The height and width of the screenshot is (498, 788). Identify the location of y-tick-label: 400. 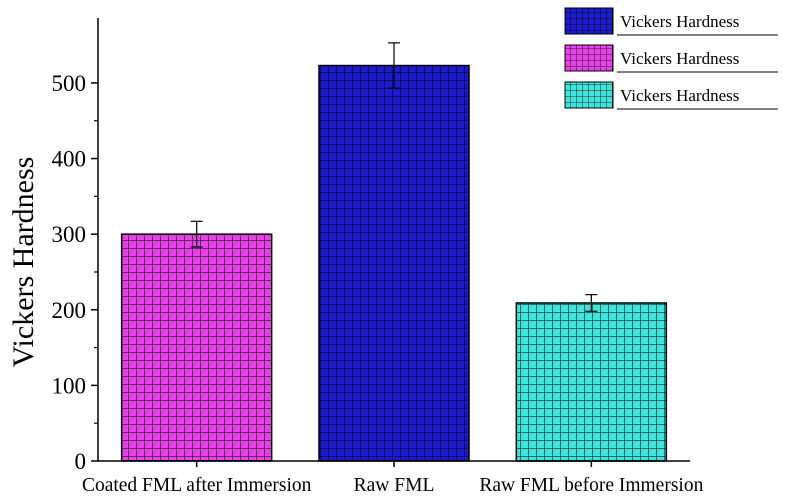
(69, 159).